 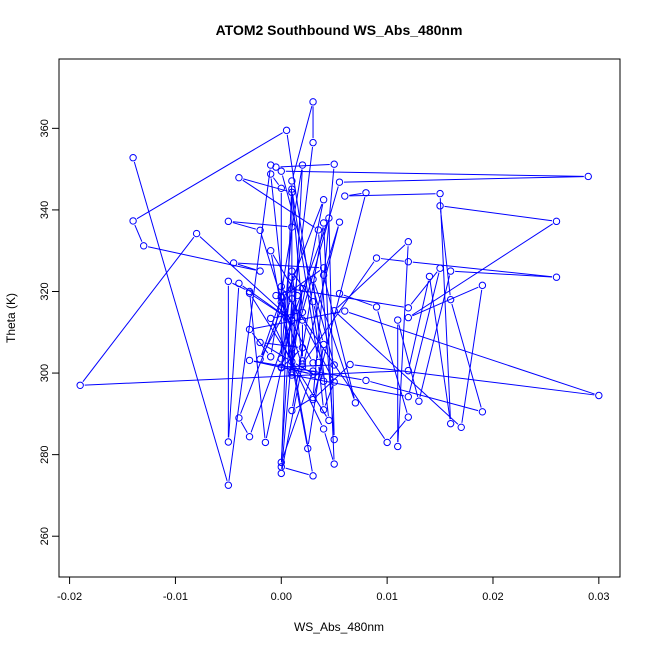 I want to click on y-tick-label: 340, so click(x=45, y=210).